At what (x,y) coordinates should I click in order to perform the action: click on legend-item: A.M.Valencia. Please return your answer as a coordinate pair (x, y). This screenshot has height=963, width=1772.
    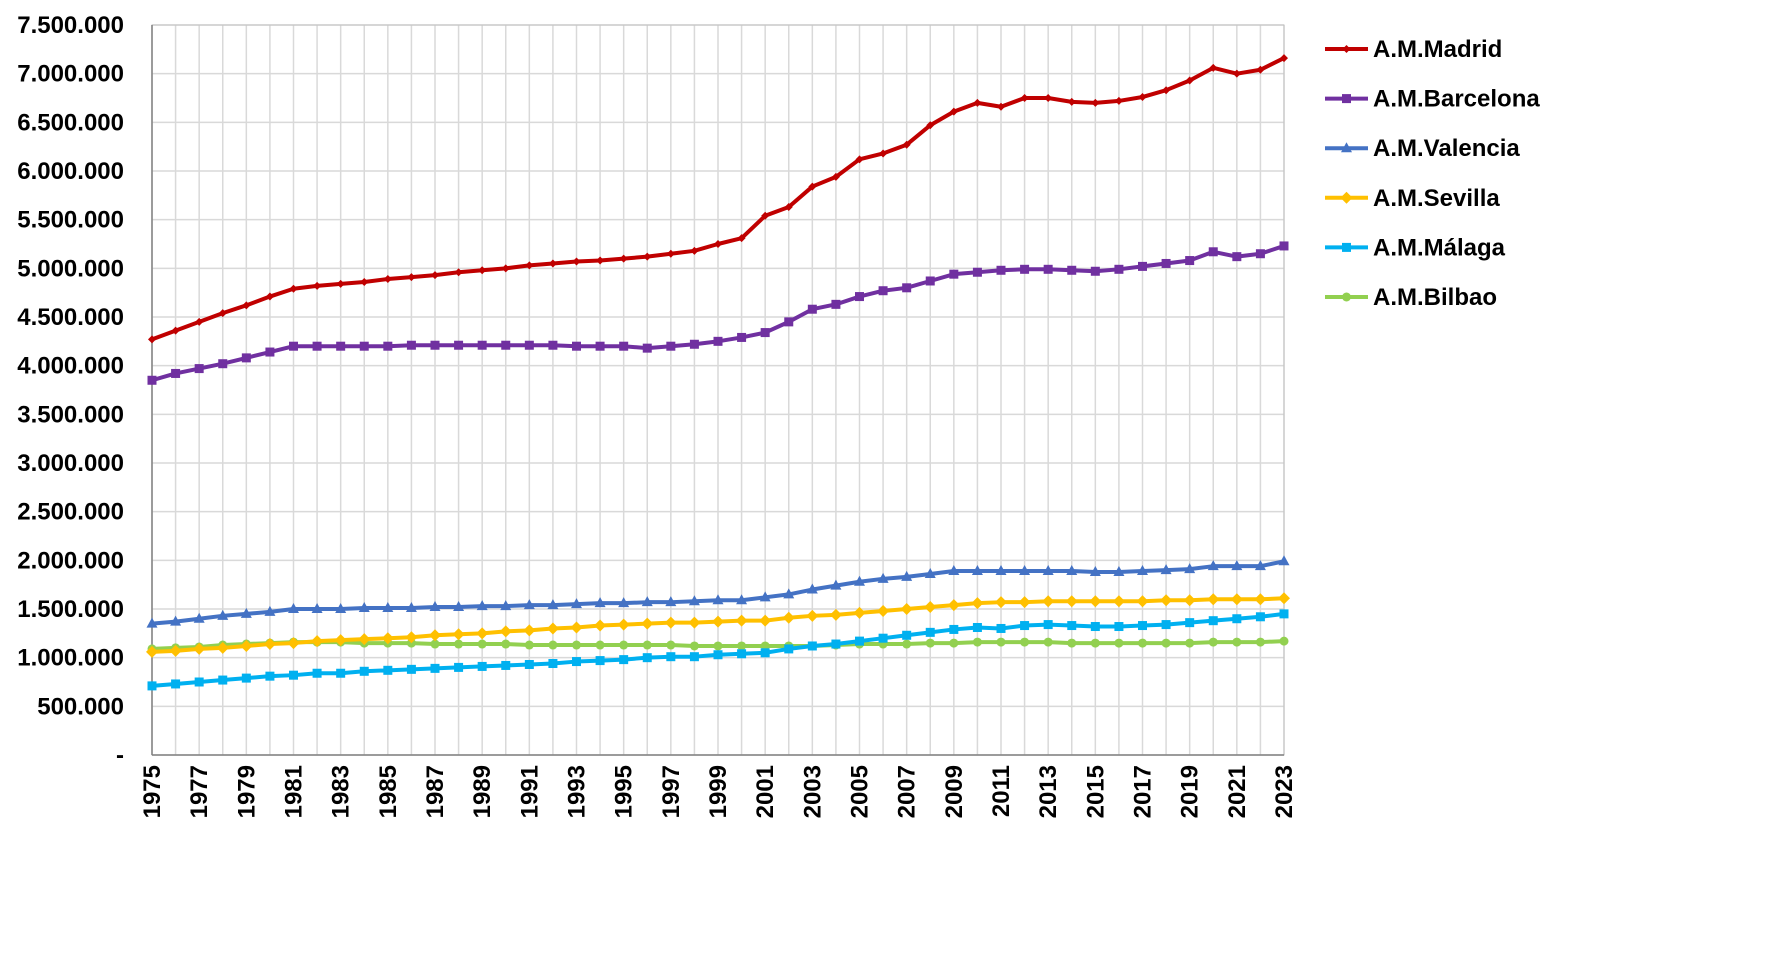
    Looking at the image, I should click on (1422, 148).